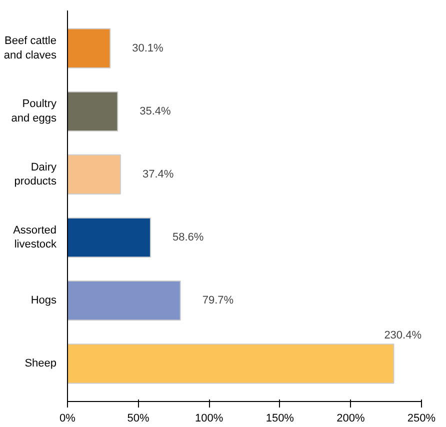  Describe the element at coordinates (156, 111) in the screenshot. I see `data-label: 35.4%` at that location.